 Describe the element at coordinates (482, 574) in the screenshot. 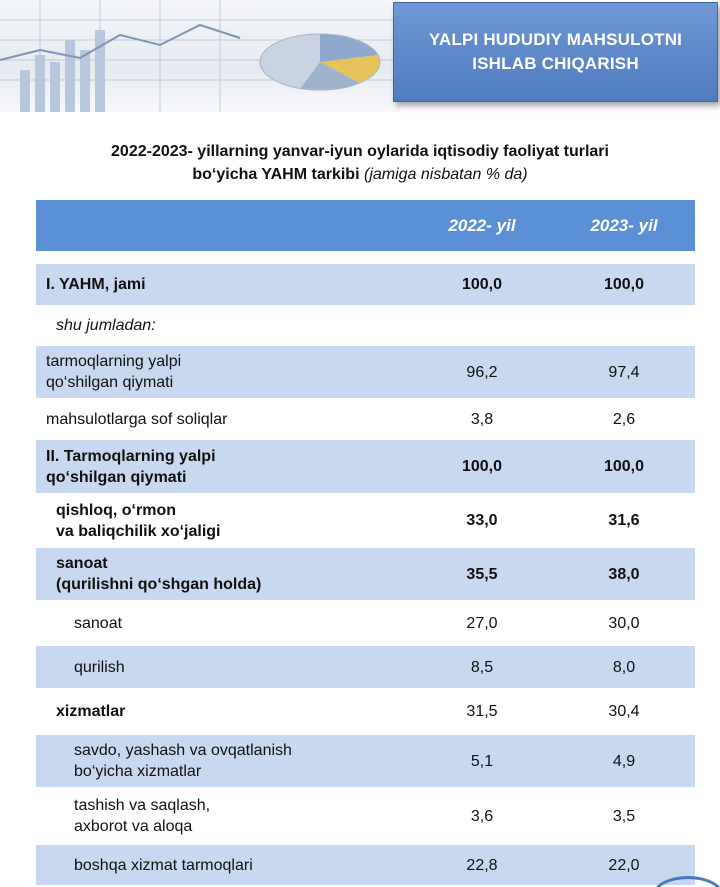

I see `value-2022: 35,5` at that location.